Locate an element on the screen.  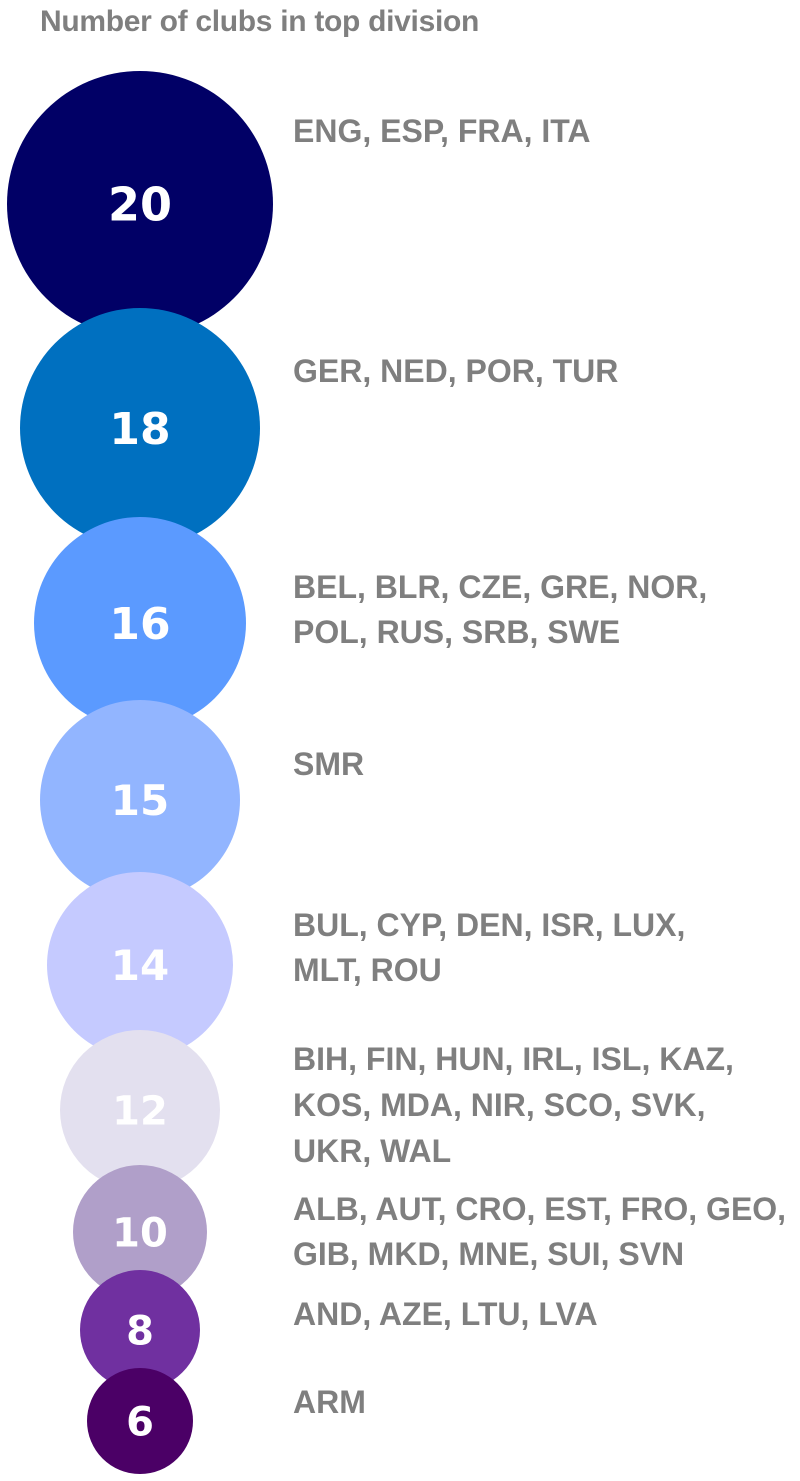
chart-title: Number of clubs in top division is located at coordinates (260, 21).